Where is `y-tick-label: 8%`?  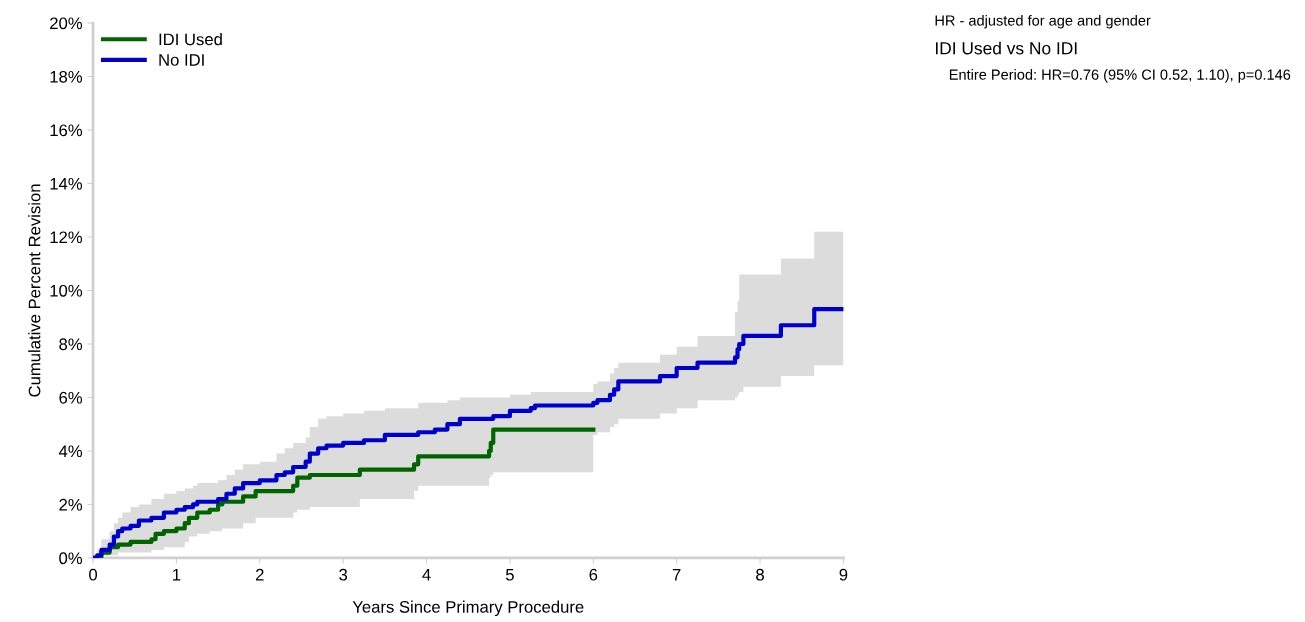
y-tick-label: 8% is located at coordinates (71, 344).